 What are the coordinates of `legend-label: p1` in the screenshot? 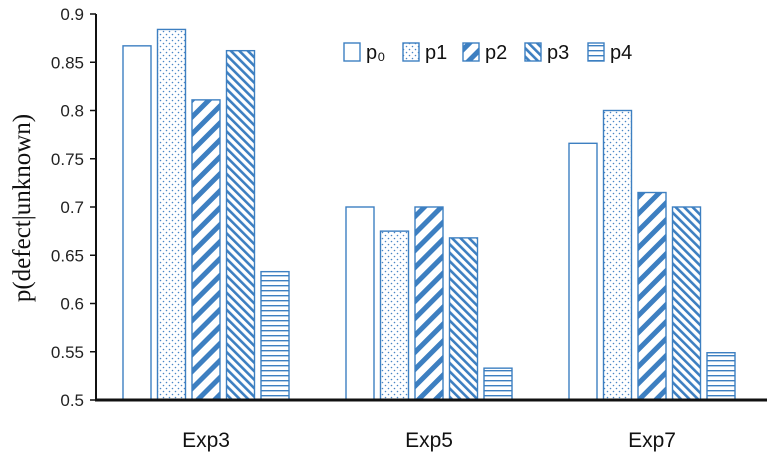 It's located at (436, 53).